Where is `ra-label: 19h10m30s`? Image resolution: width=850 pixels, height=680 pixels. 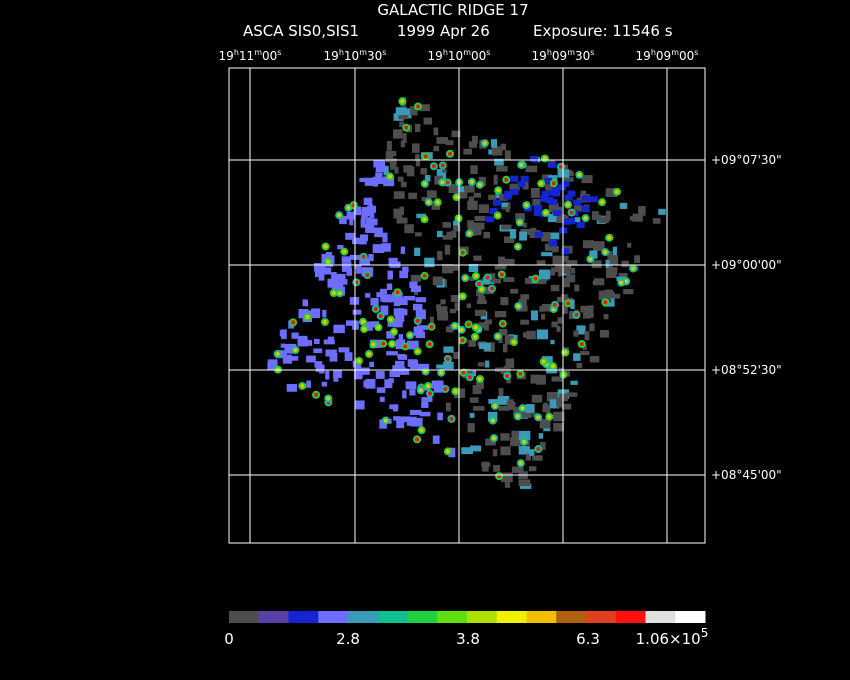
ra-label: 19h10m30s is located at coordinates (355, 55).